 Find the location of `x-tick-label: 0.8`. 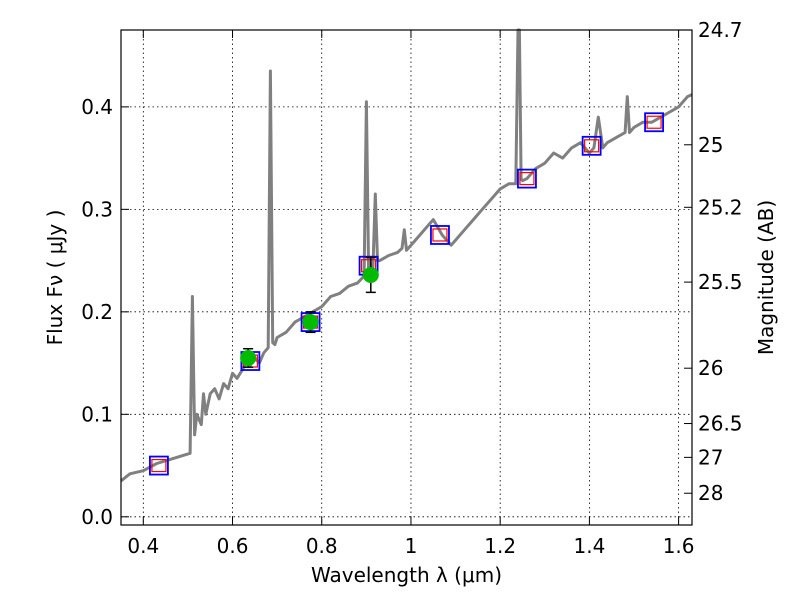

x-tick-label: 0.8 is located at coordinates (322, 546).